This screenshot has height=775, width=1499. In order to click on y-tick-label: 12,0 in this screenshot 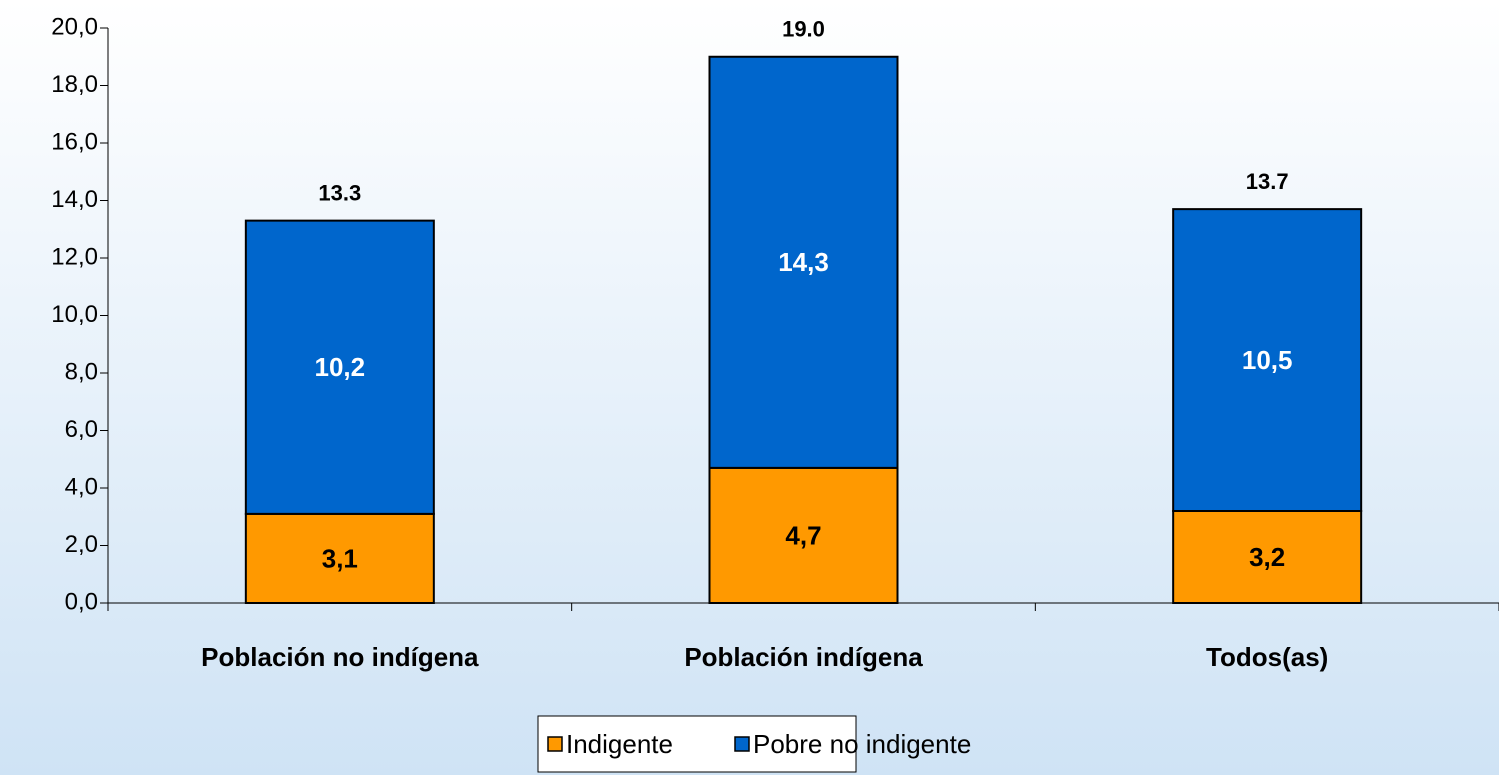, I will do `click(74, 256)`.